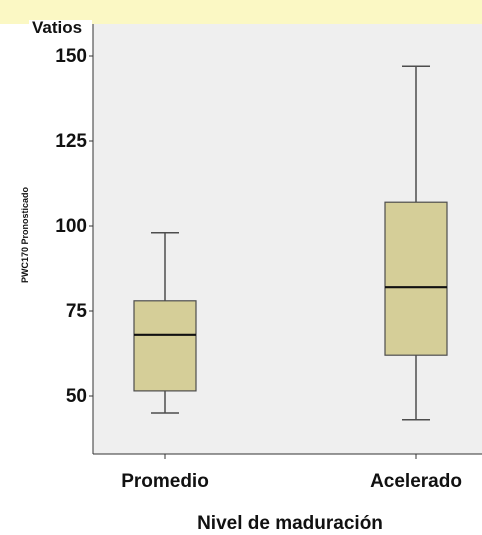  I want to click on x-axis-title: Nivel de maduración, so click(290, 523).